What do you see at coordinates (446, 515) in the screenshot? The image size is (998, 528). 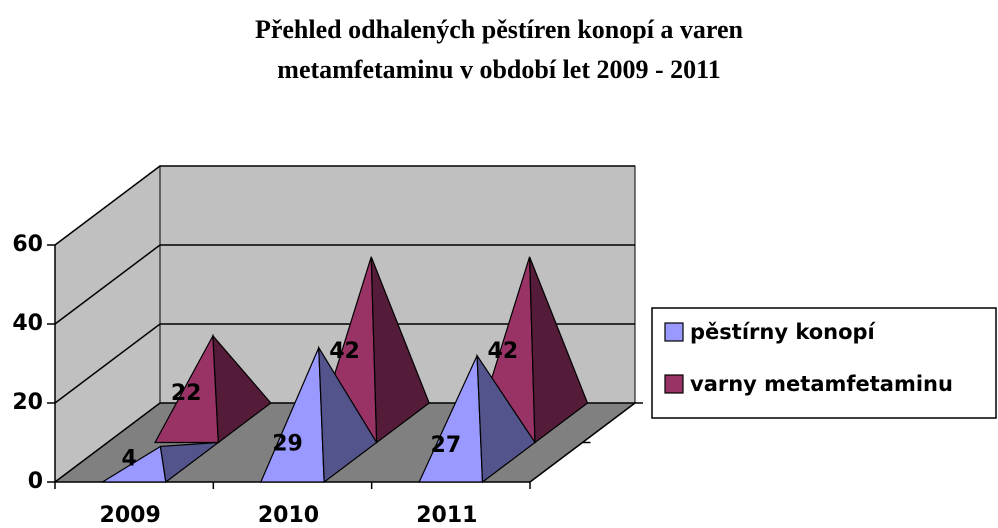 I see `x-tick-label: 2011` at bounding box center [446, 515].